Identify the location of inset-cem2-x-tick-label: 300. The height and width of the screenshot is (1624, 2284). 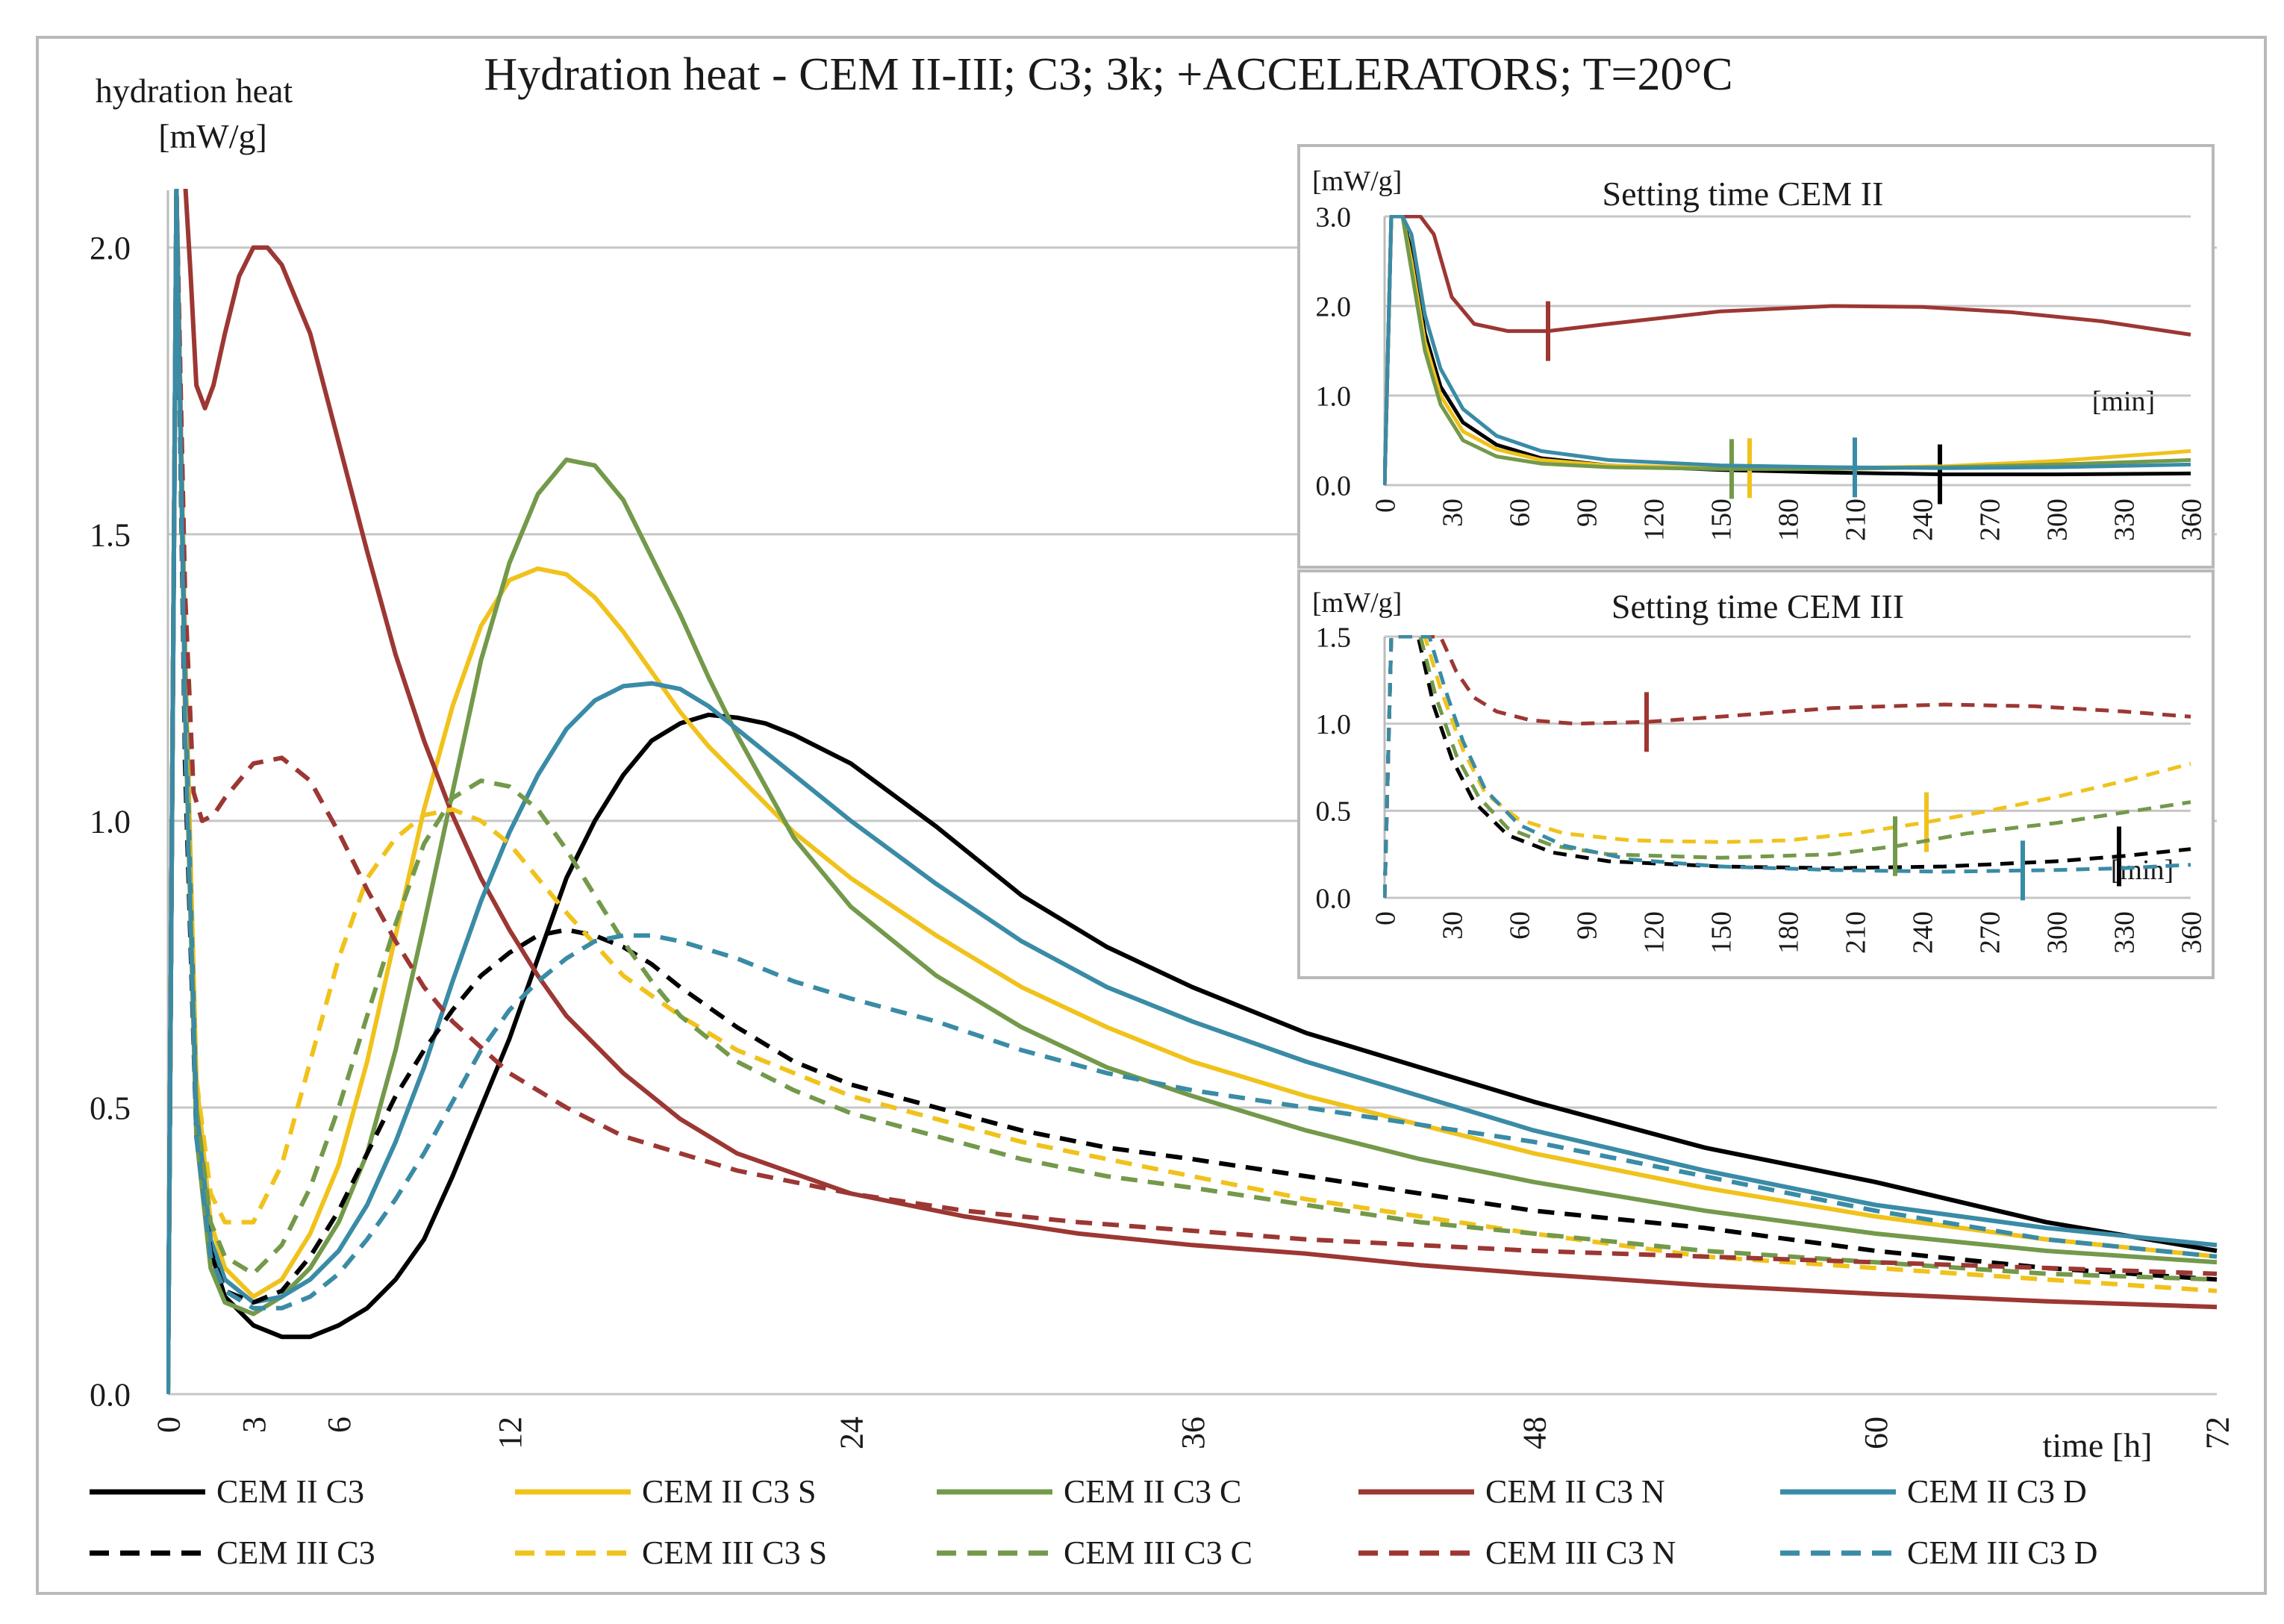
(2057, 520).